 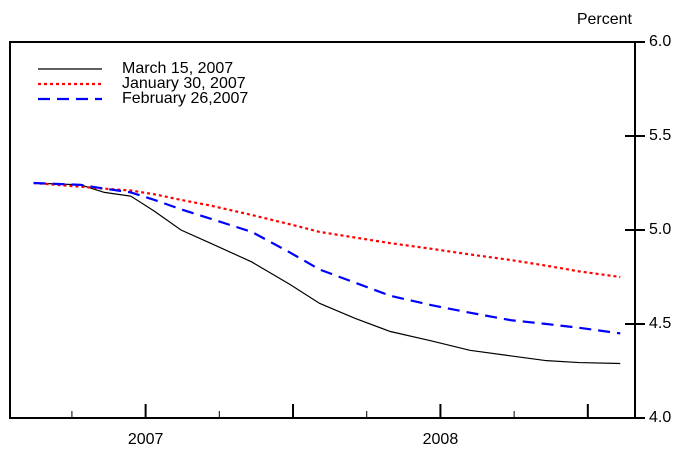 I want to click on legend-label: January 30, 2007, so click(x=184, y=83).